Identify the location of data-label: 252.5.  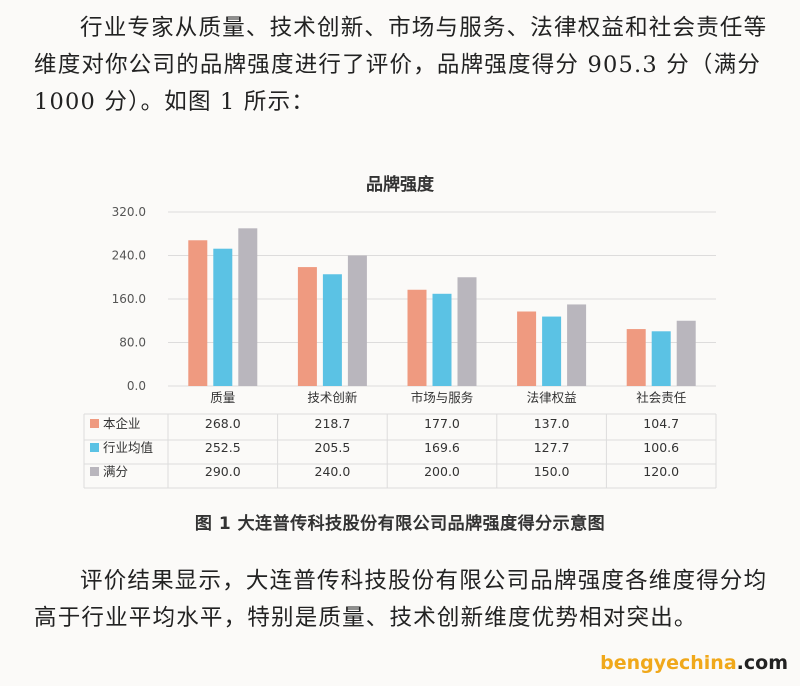
(223, 447).